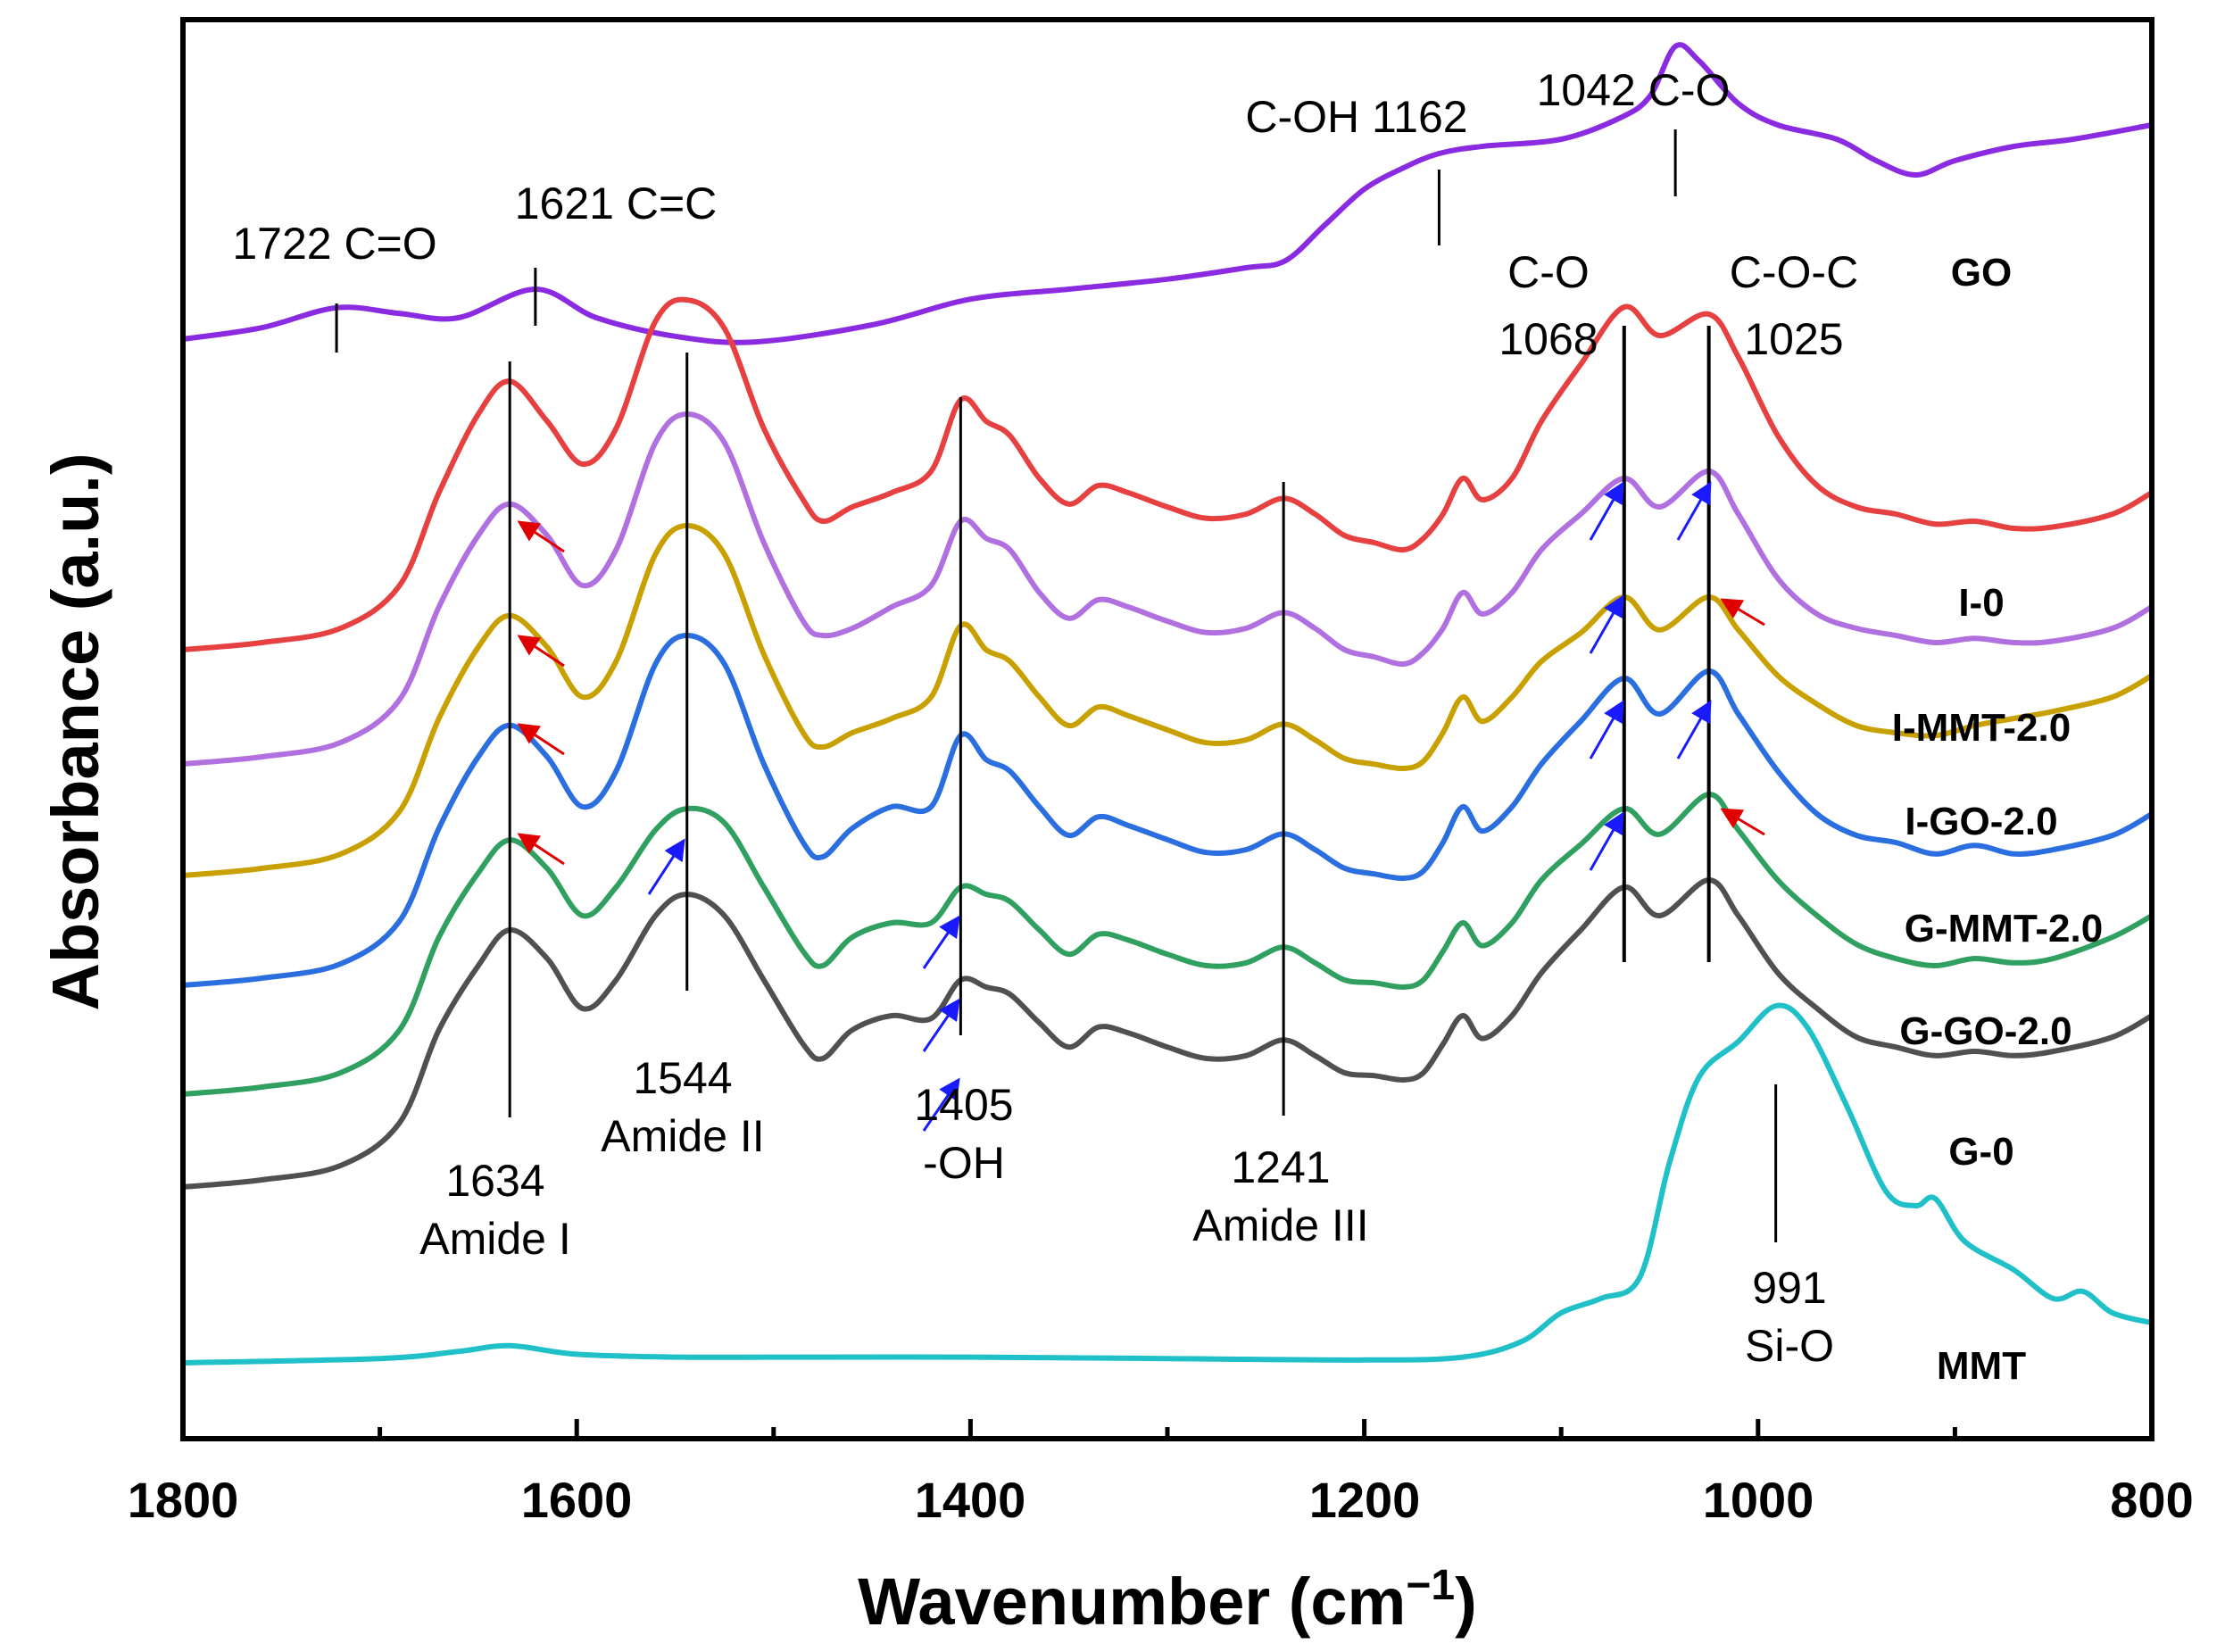 Image resolution: width=2225 pixels, height=1652 pixels. I want to click on series-label-i-mmt-2.0: I-MMT-2.0, so click(1981, 728).